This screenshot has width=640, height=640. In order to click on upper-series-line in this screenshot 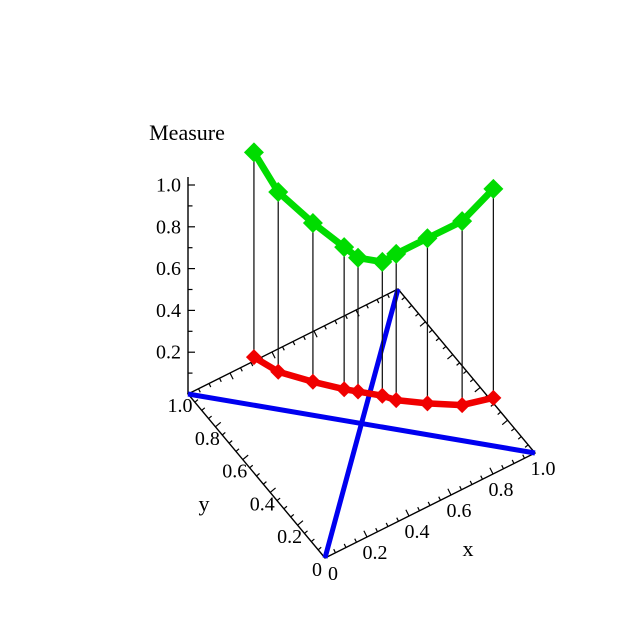, I will do `click(373, 207)`.